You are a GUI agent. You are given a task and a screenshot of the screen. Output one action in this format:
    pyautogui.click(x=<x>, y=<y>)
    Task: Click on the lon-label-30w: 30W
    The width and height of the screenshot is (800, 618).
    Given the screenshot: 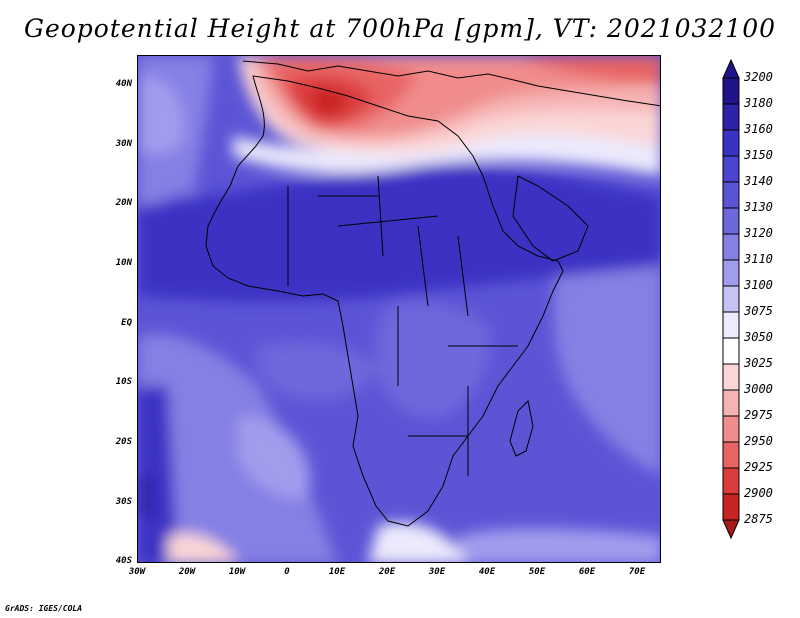 What is the action you would take?
    pyautogui.click(x=137, y=572)
    